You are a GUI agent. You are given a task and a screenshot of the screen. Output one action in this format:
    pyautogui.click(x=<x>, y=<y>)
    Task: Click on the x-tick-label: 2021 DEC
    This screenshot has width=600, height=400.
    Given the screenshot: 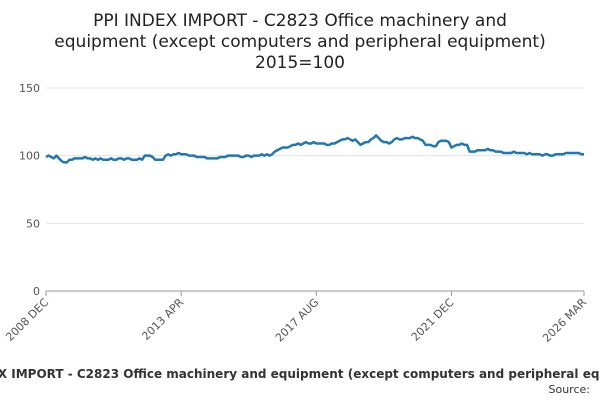 What is the action you would take?
    pyautogui.click(x=433, y=320)
    